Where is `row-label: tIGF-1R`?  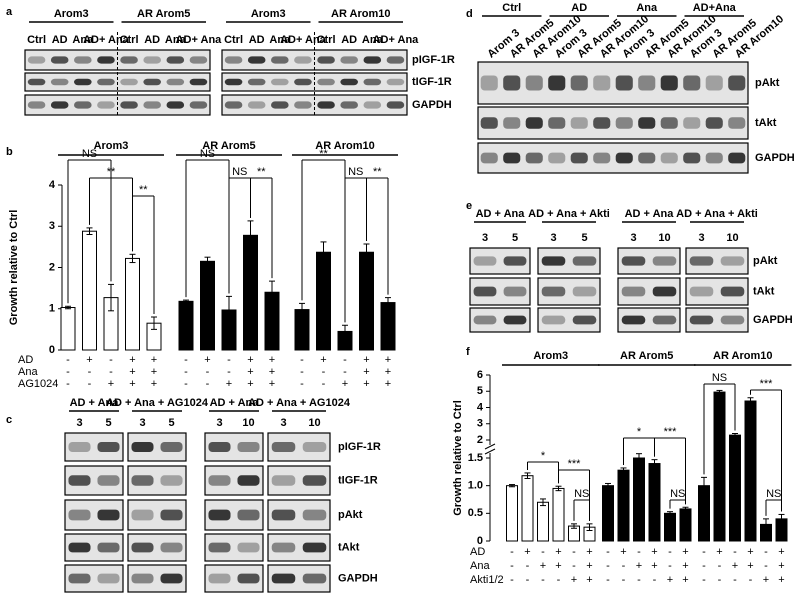
row-label: tIGF-1R is located at coordinates (358, 480).